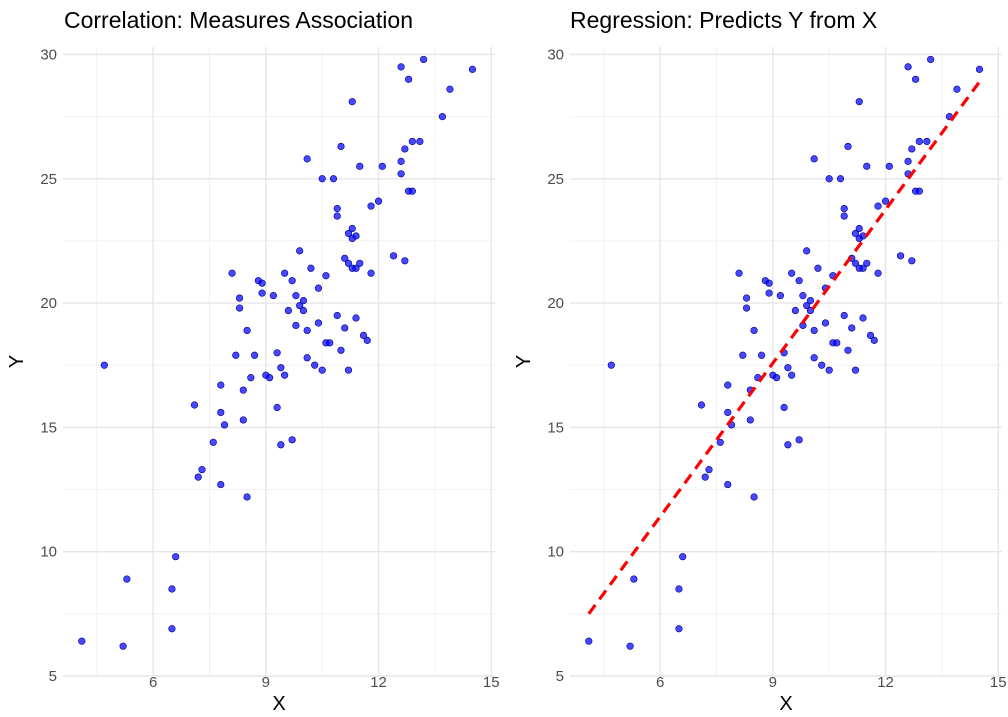 This screenshot has height=717, width=1008. Describe the element at coordinates (555, 303) in the screenshot. I see `y-tick-label: 20` at that location.